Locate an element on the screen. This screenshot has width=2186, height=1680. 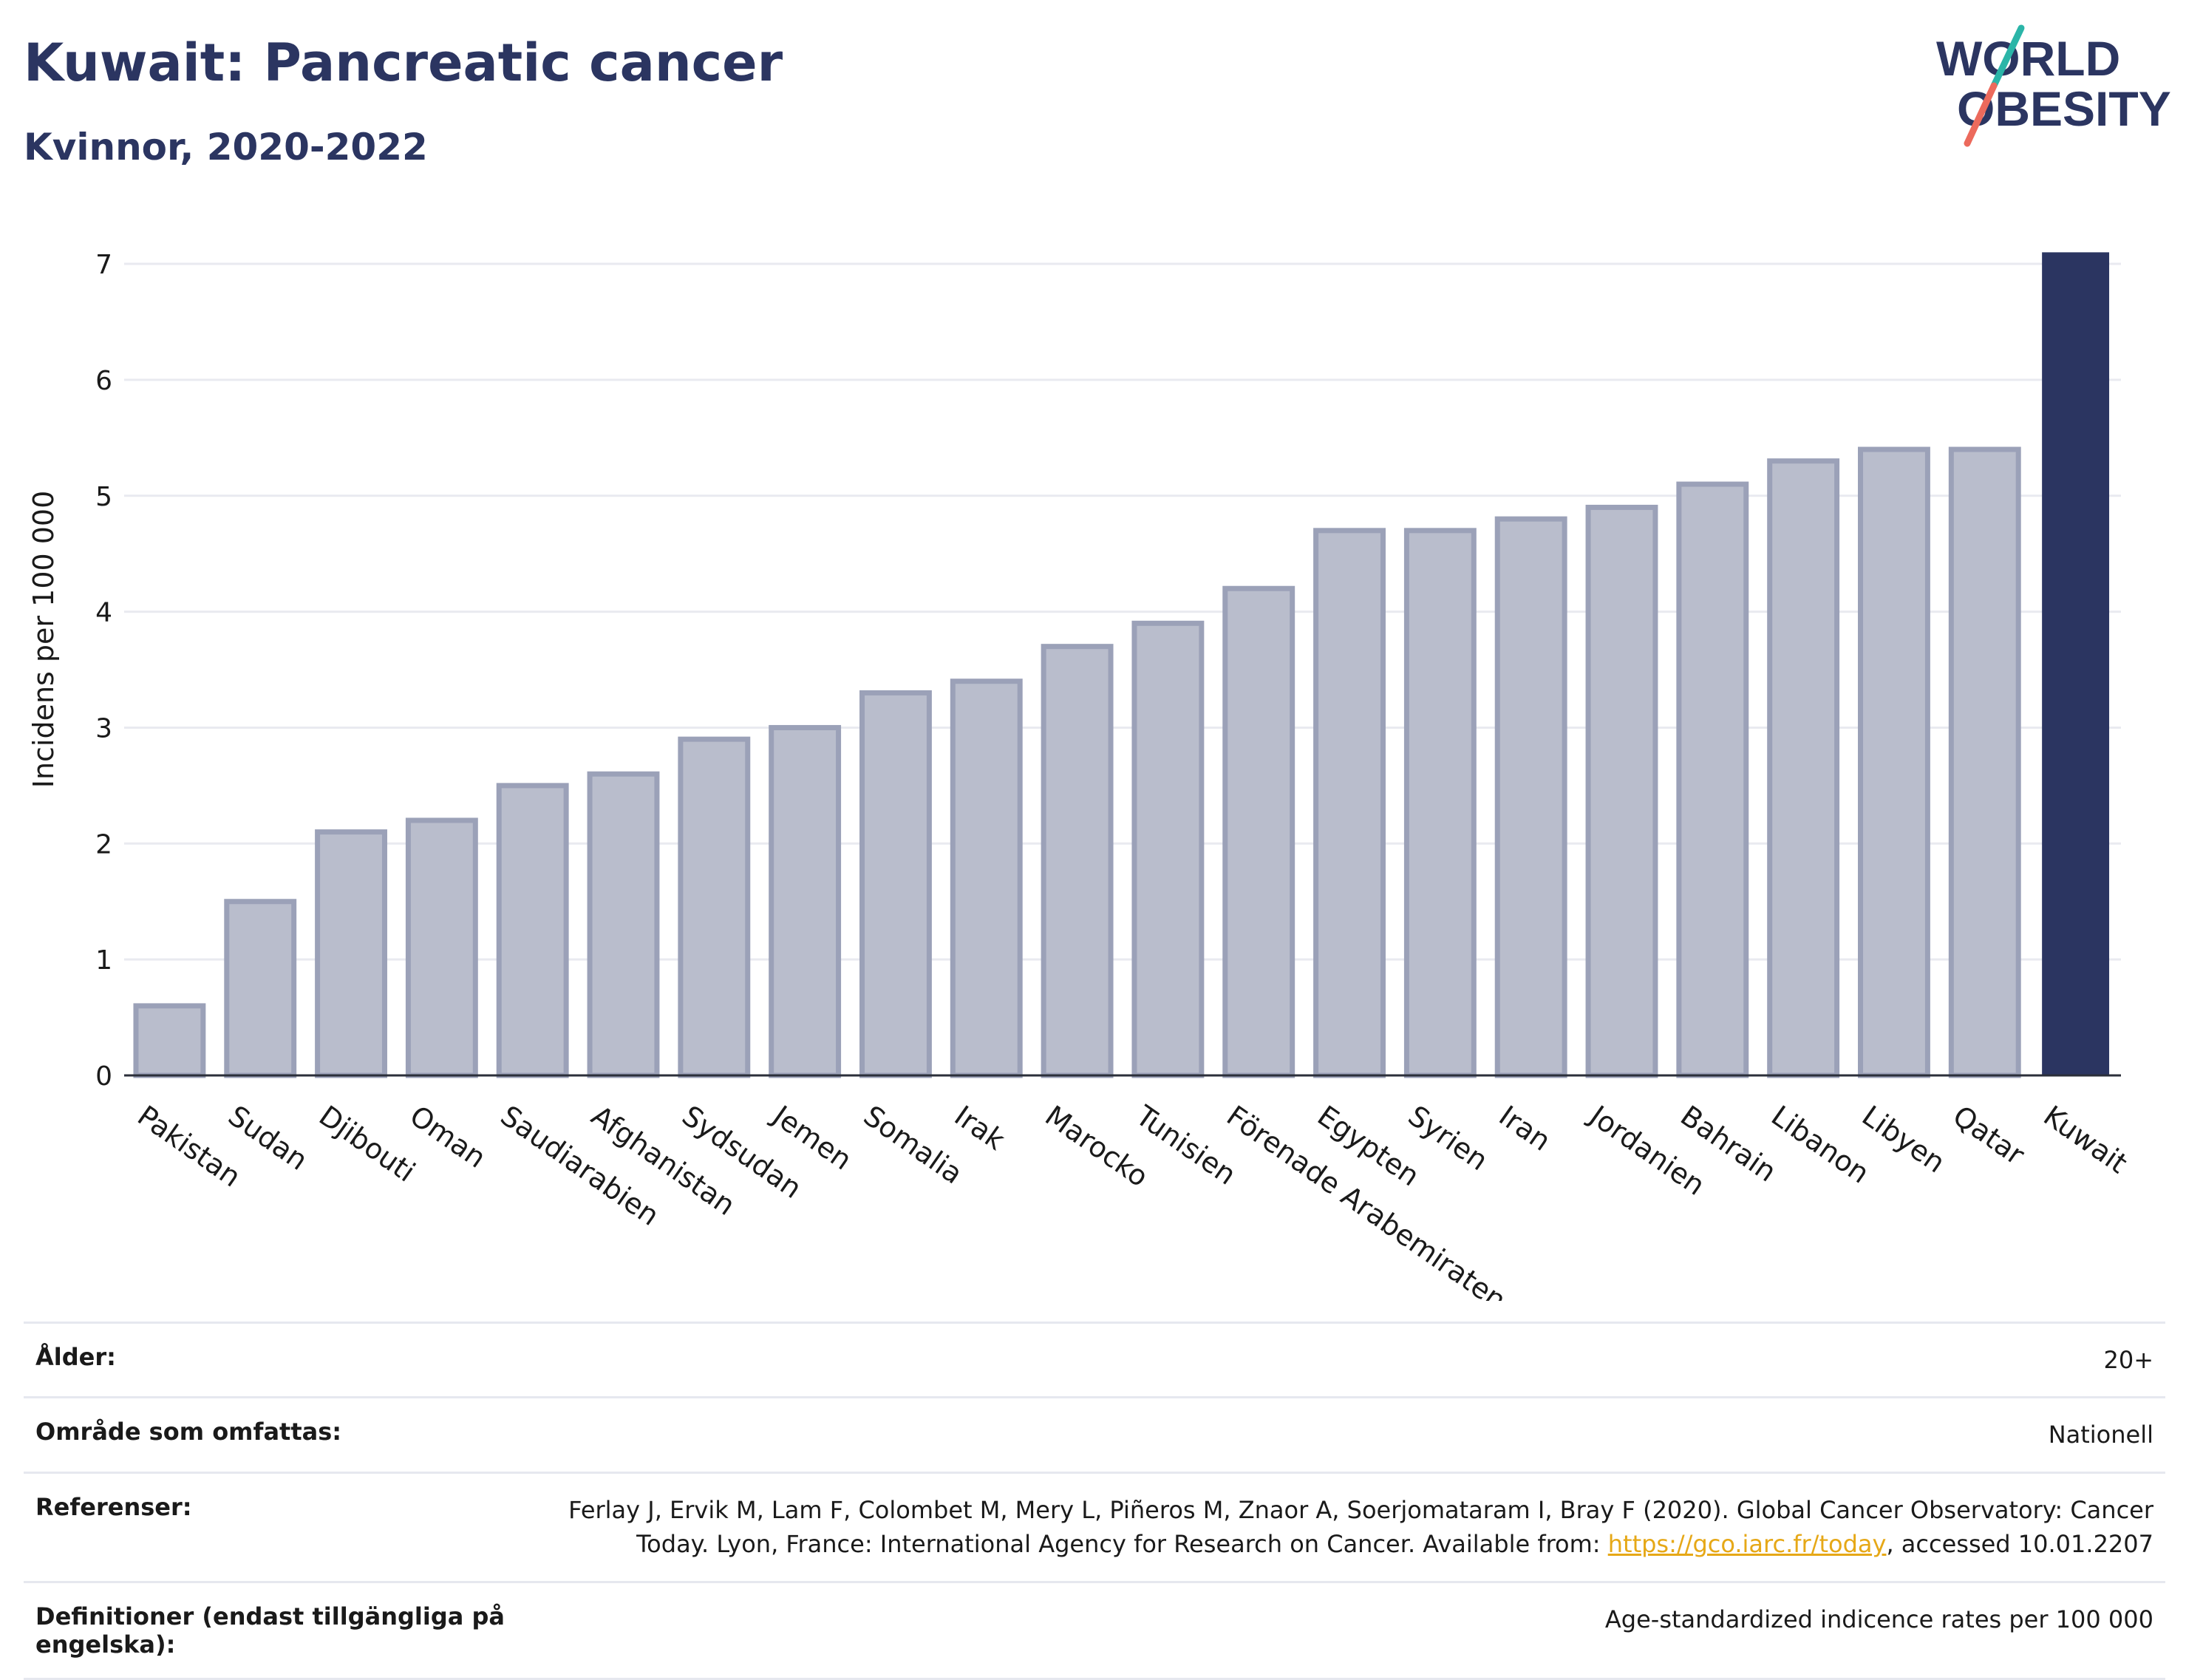
meta-row-area: Område som omfattas: Nationell is located at coordinates (1094, 1435).